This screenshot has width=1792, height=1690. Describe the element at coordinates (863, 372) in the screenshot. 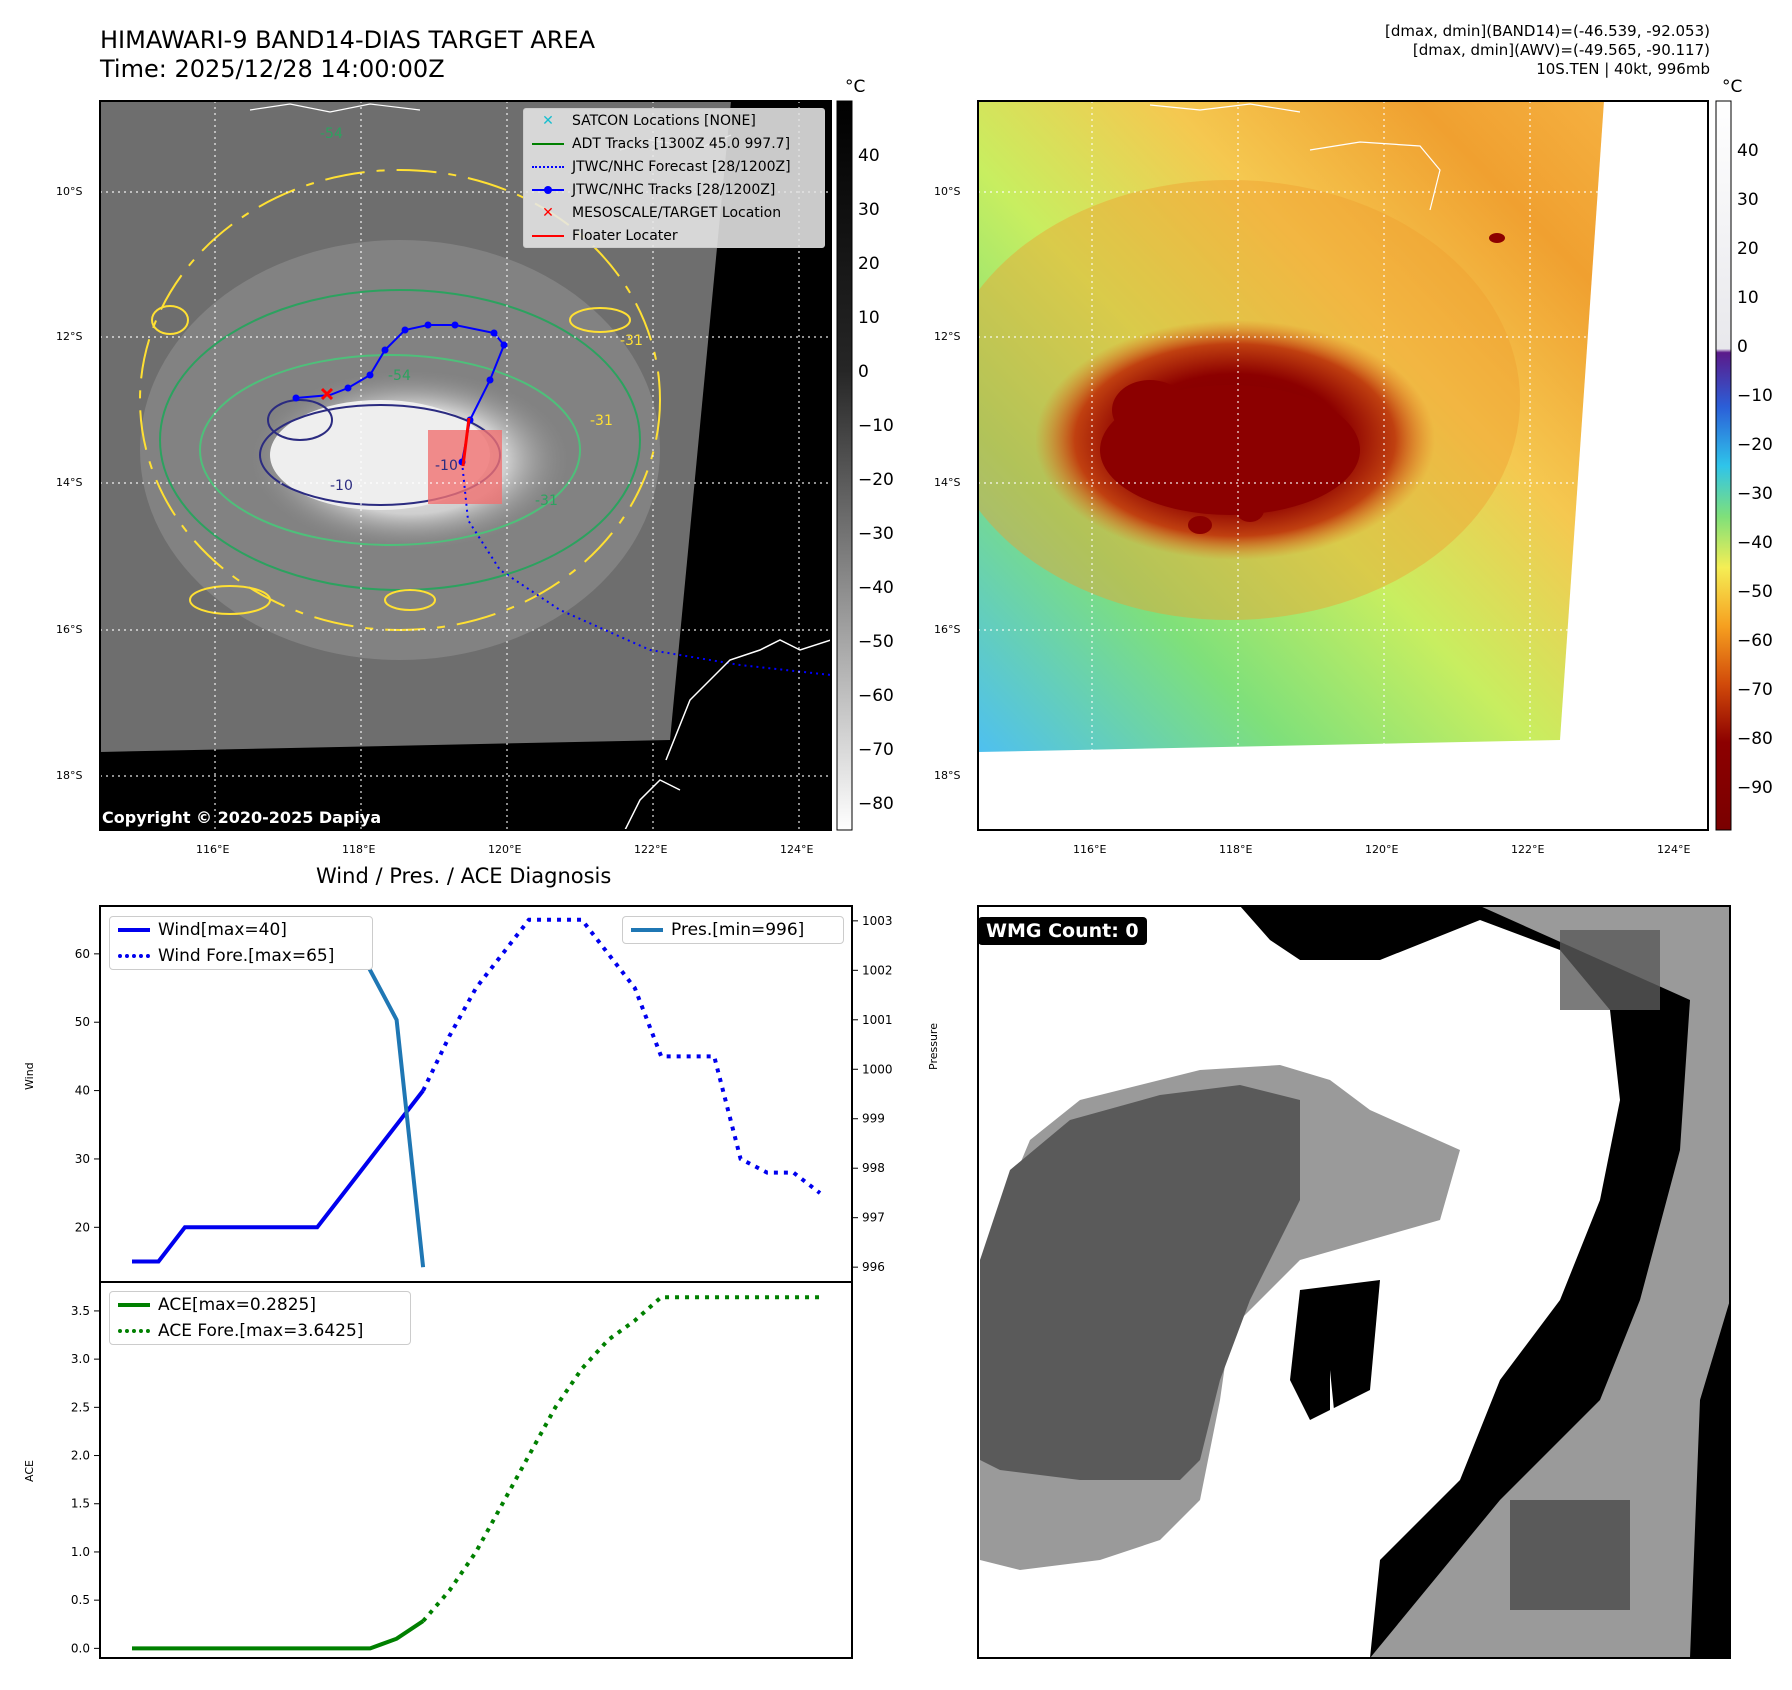

I see `colorbar-tick: 0` at that location.